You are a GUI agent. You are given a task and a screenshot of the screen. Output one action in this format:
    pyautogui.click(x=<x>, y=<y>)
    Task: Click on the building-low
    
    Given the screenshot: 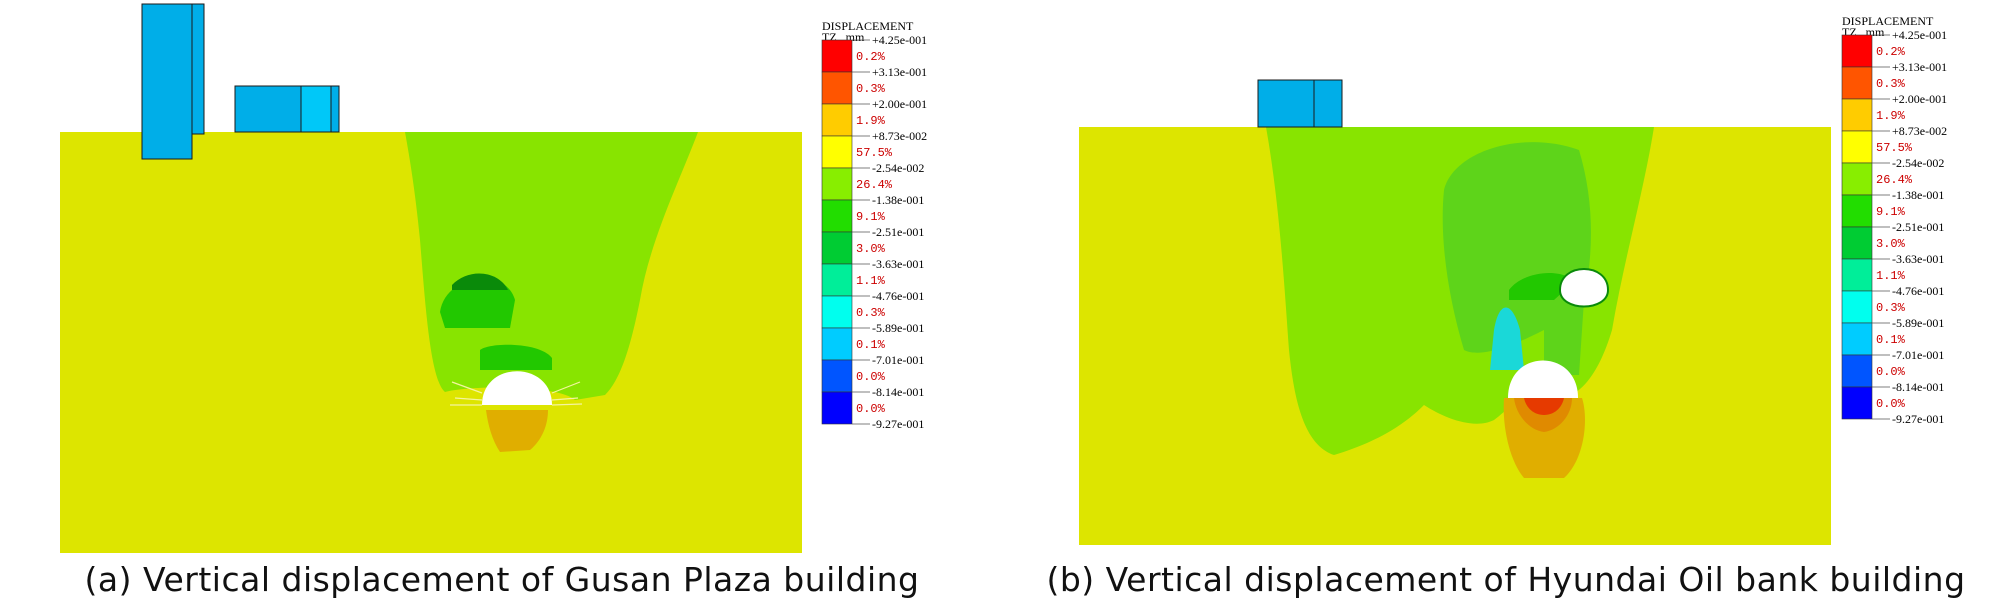 What is the action you would take?
    pyautogui.click(x=268, y=109)
    